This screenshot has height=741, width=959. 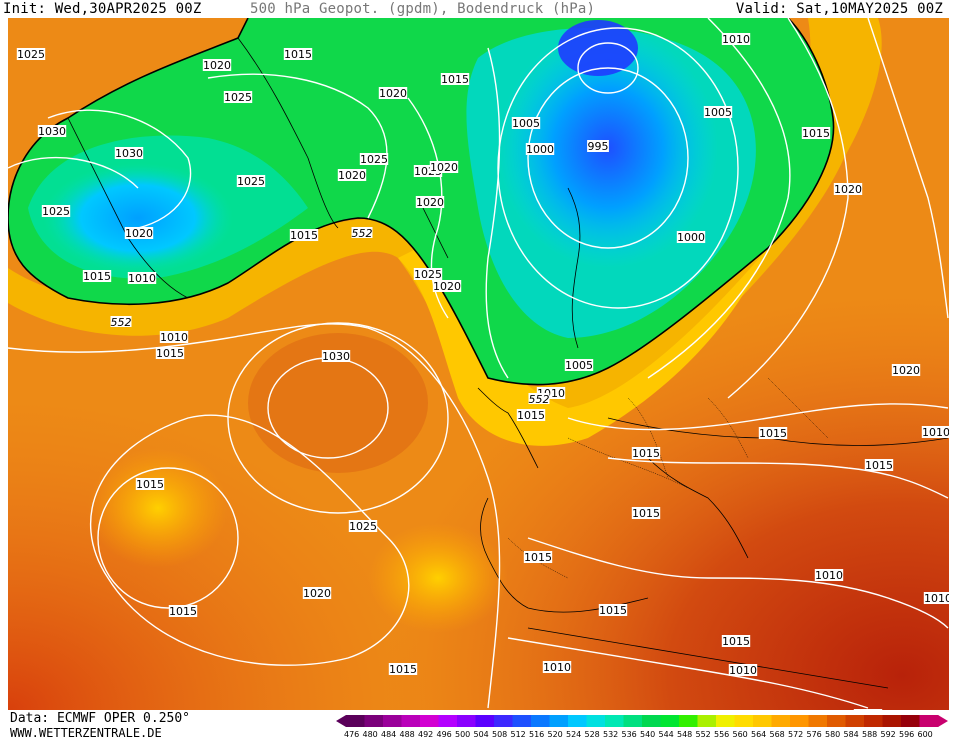 I want to click on colorbar-tick-label: 600, so click(x=925, y=734).